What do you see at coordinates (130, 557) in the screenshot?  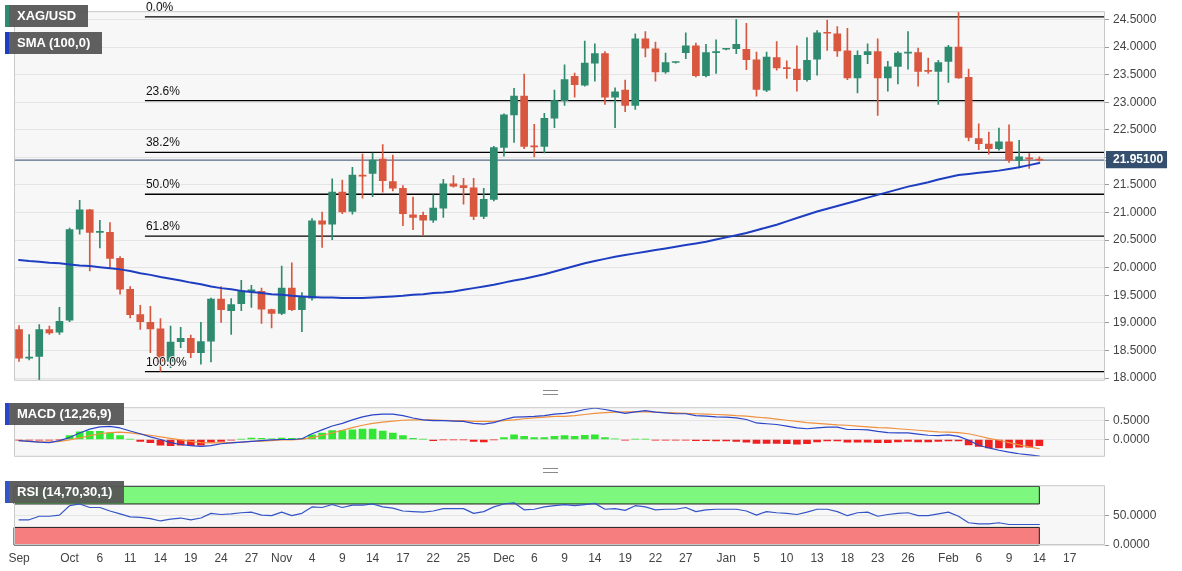 I see `x-tick-label: 11` at bounding box center [130, 557].